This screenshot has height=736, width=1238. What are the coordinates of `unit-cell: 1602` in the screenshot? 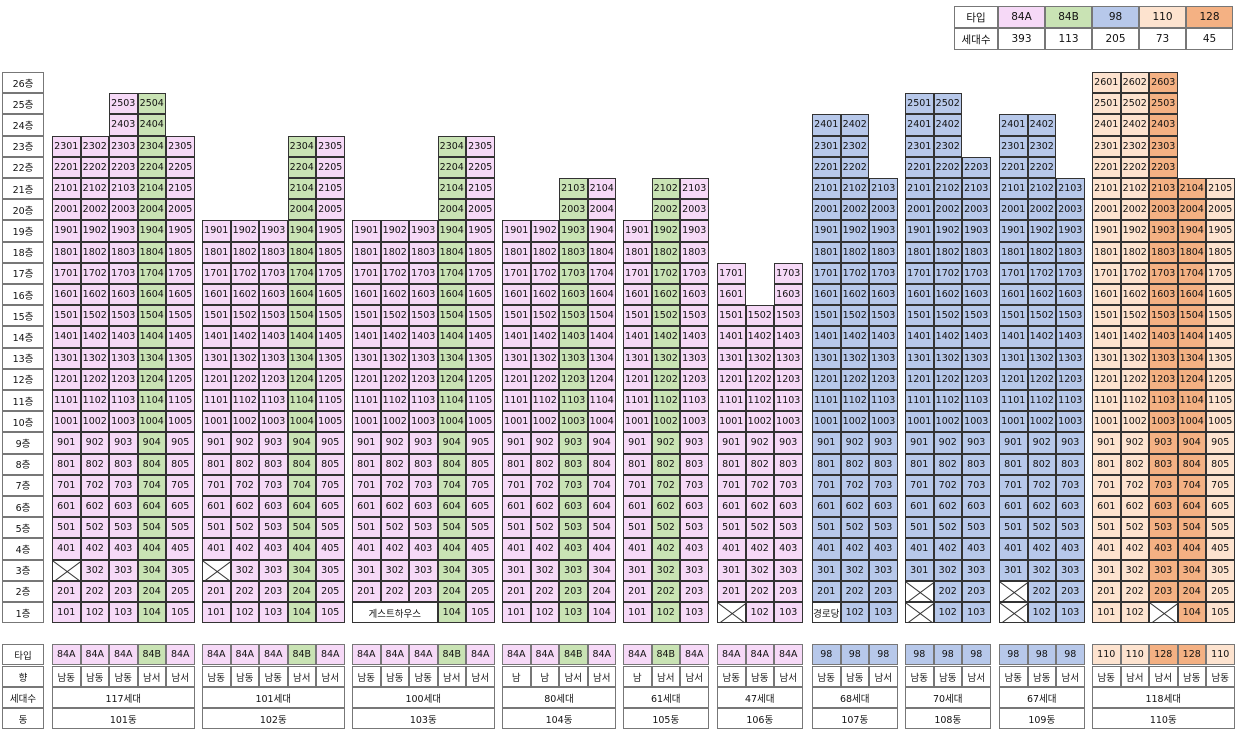 It's located at (244, 295).